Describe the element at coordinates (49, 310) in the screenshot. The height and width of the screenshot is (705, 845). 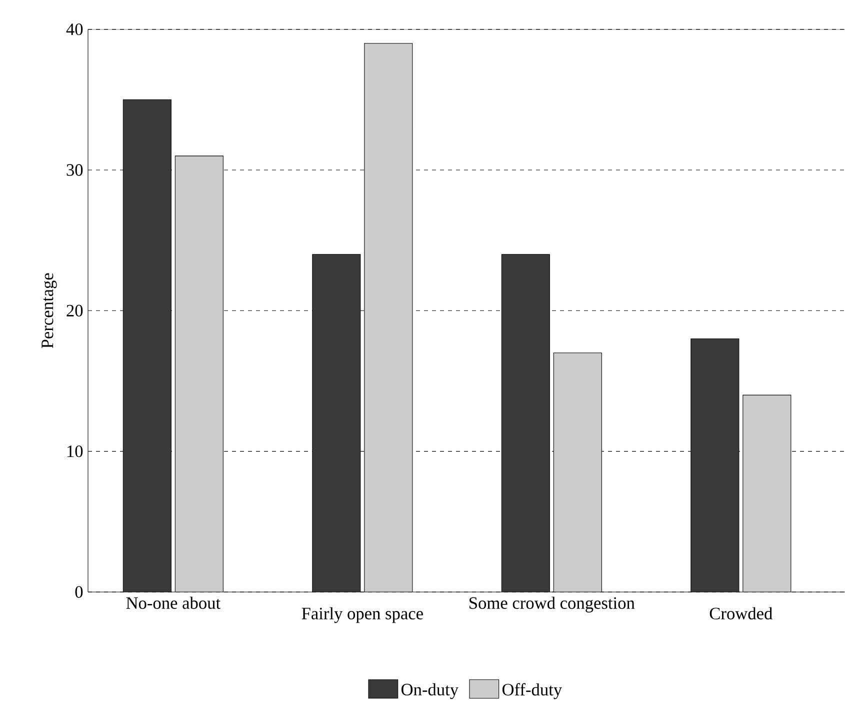
I see `y-axis-title: Percentage` at that location.